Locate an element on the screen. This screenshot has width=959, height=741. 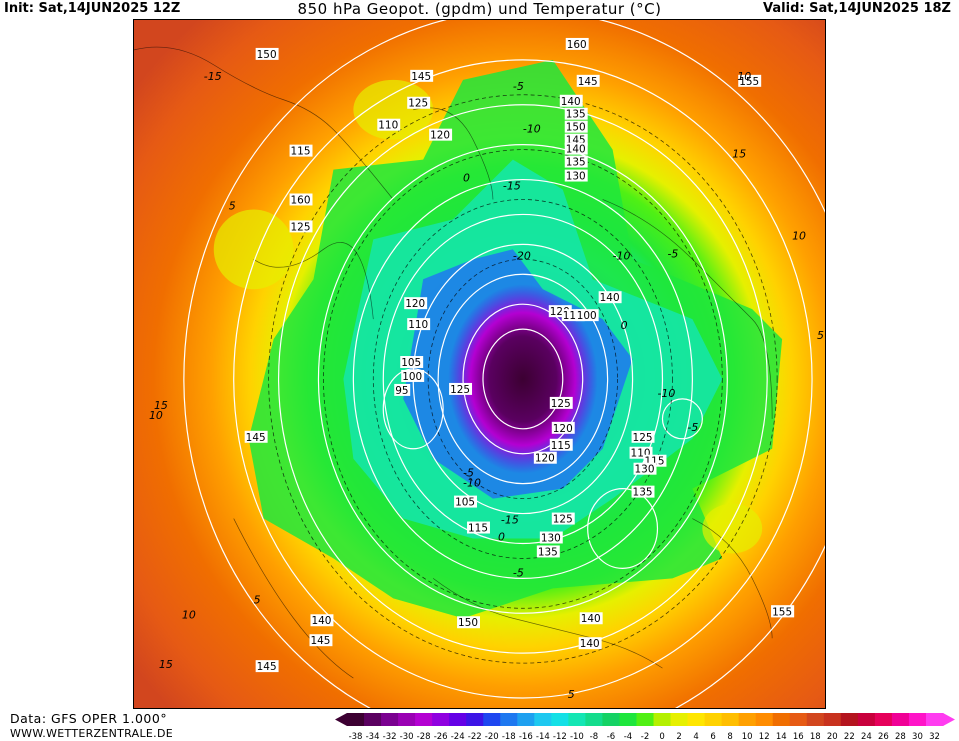
legend-tick-label: 28 is located at coordinates (900, 736).